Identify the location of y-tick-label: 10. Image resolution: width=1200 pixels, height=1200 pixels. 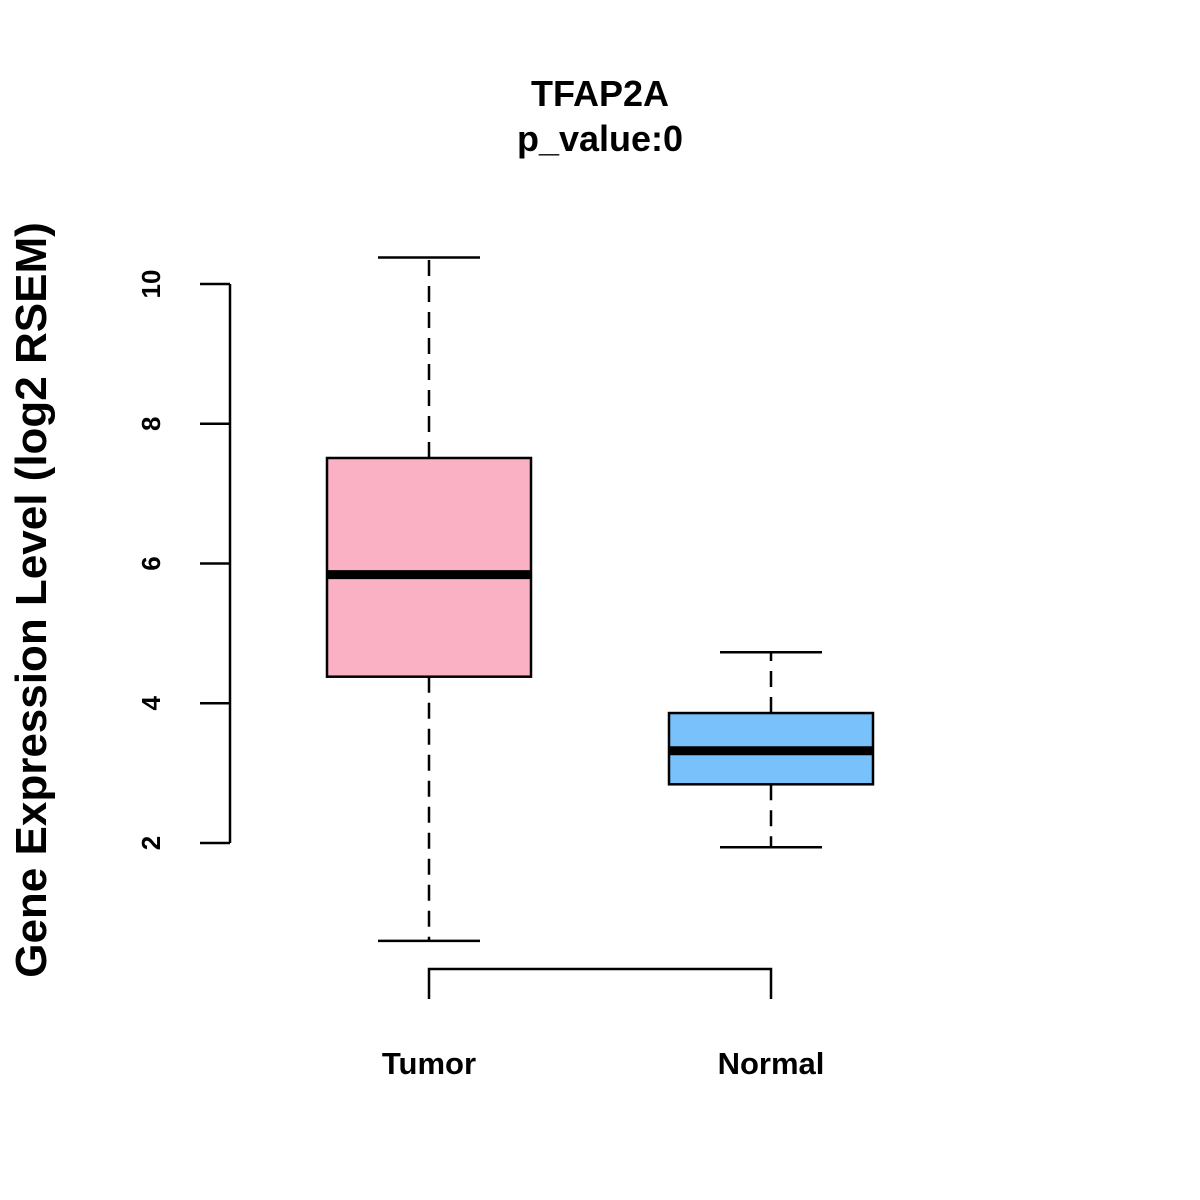
(151, 284).